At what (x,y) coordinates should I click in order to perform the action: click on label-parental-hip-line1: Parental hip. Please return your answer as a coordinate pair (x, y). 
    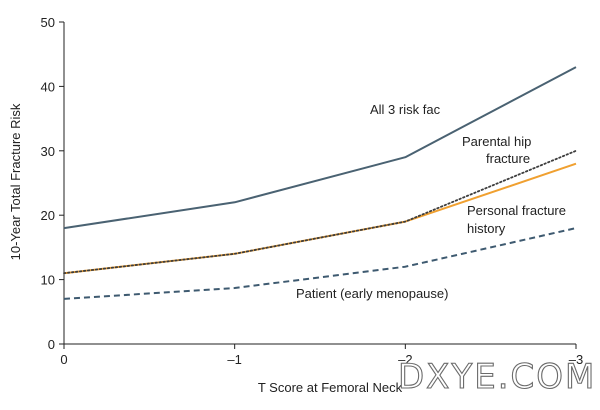
    Looking at the image, I should click on (496, 141).